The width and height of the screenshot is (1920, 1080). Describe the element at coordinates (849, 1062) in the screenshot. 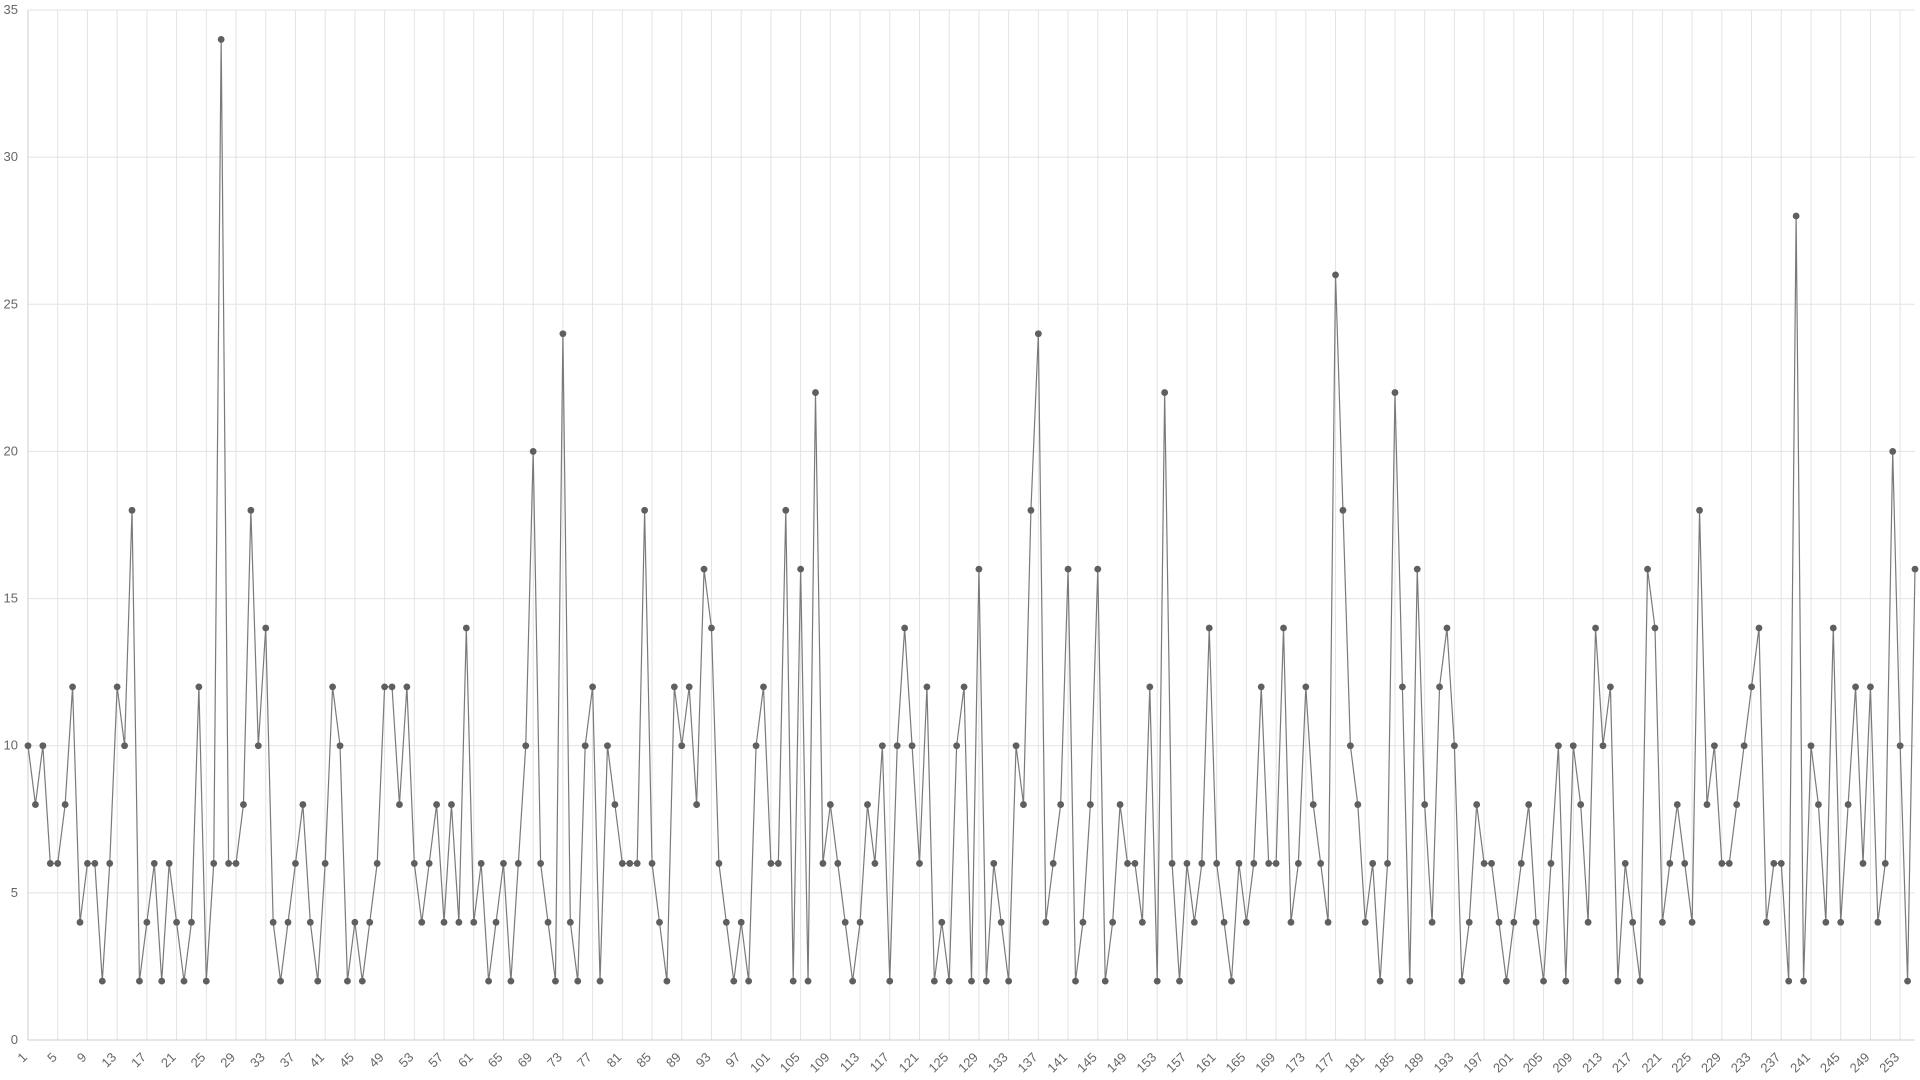

I see `x-tick-label: 113` at that location.